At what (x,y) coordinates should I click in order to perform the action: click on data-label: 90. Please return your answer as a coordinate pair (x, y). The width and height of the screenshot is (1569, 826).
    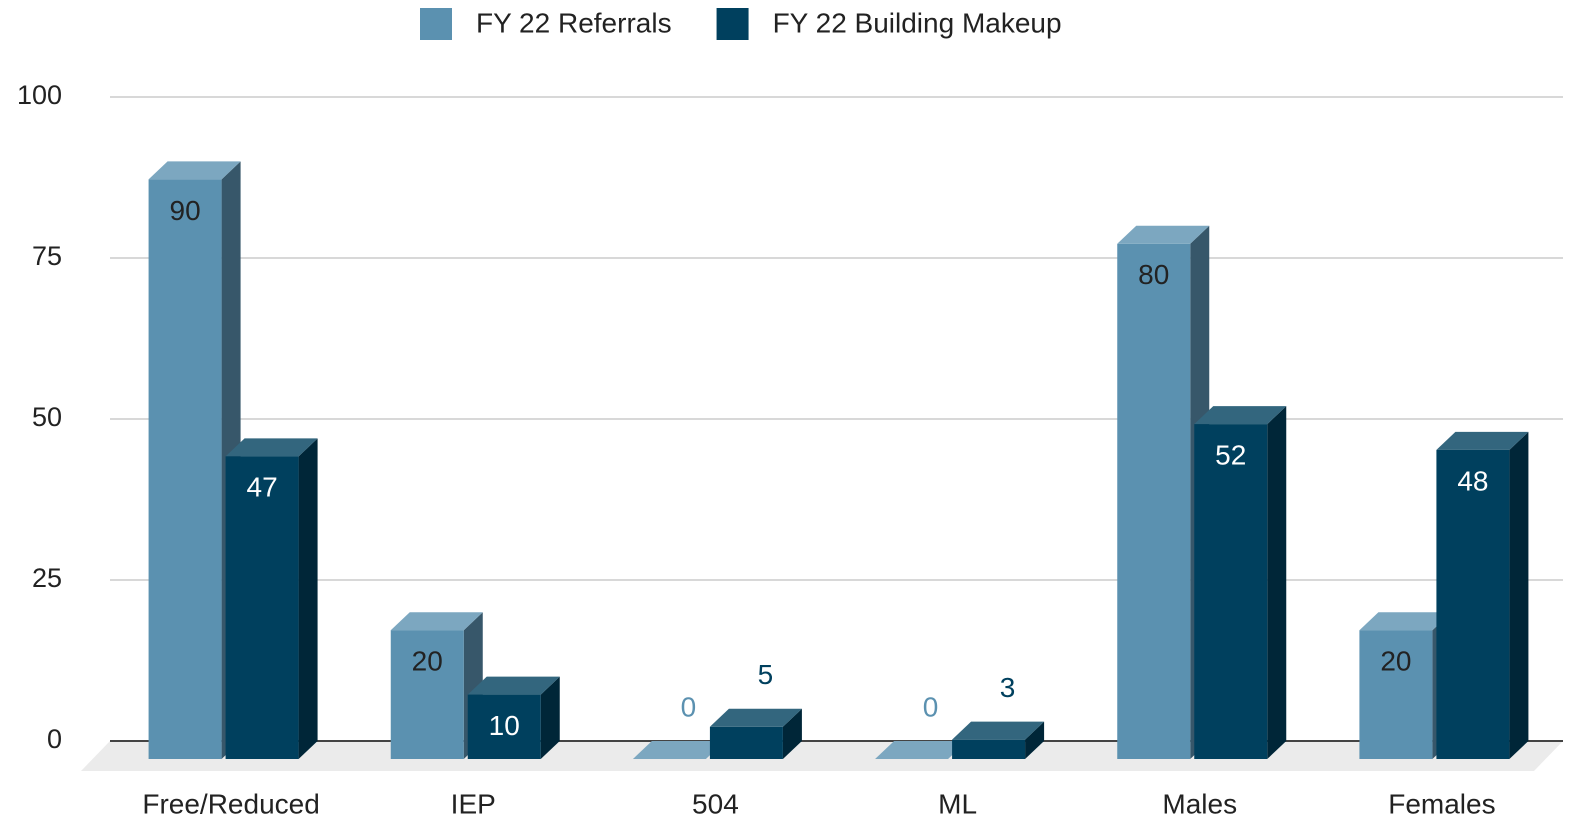
    Looking at the image, I should click on (185, 210).